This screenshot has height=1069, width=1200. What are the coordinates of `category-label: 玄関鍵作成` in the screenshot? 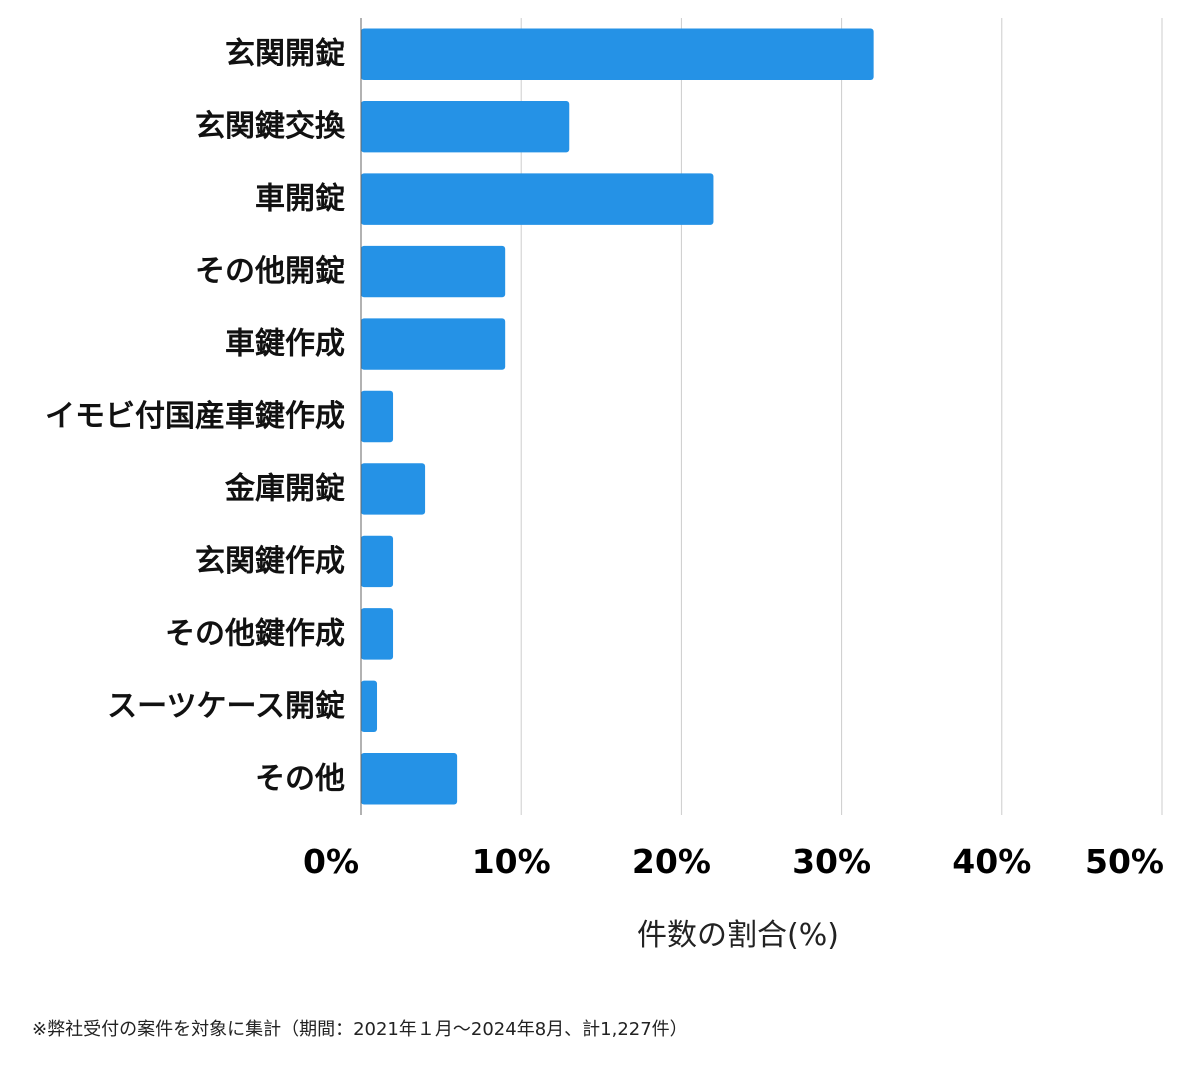 It's located at (270, 561).